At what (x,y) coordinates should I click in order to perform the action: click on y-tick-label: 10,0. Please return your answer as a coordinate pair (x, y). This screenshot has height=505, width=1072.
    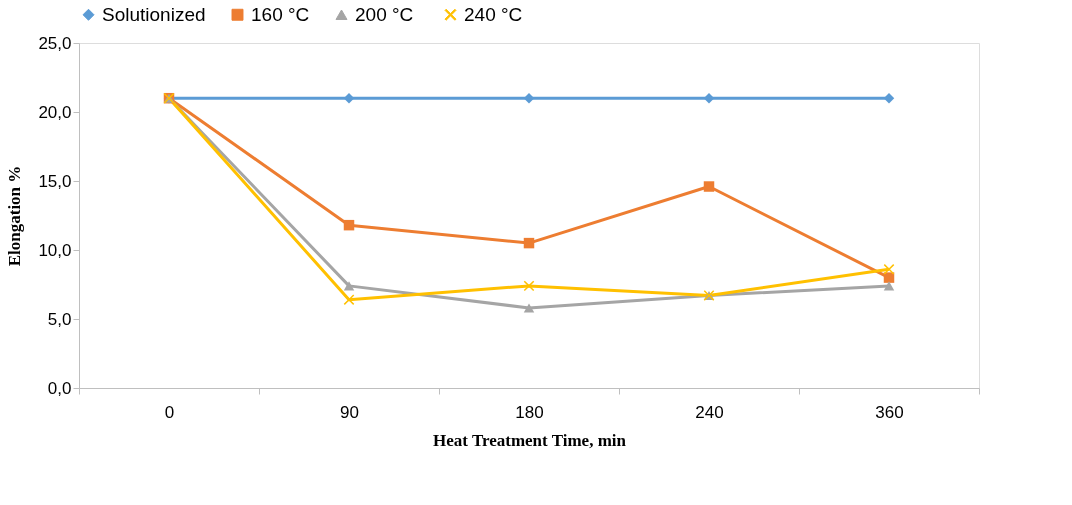
    Looking at the image, I should click on (55, 250).